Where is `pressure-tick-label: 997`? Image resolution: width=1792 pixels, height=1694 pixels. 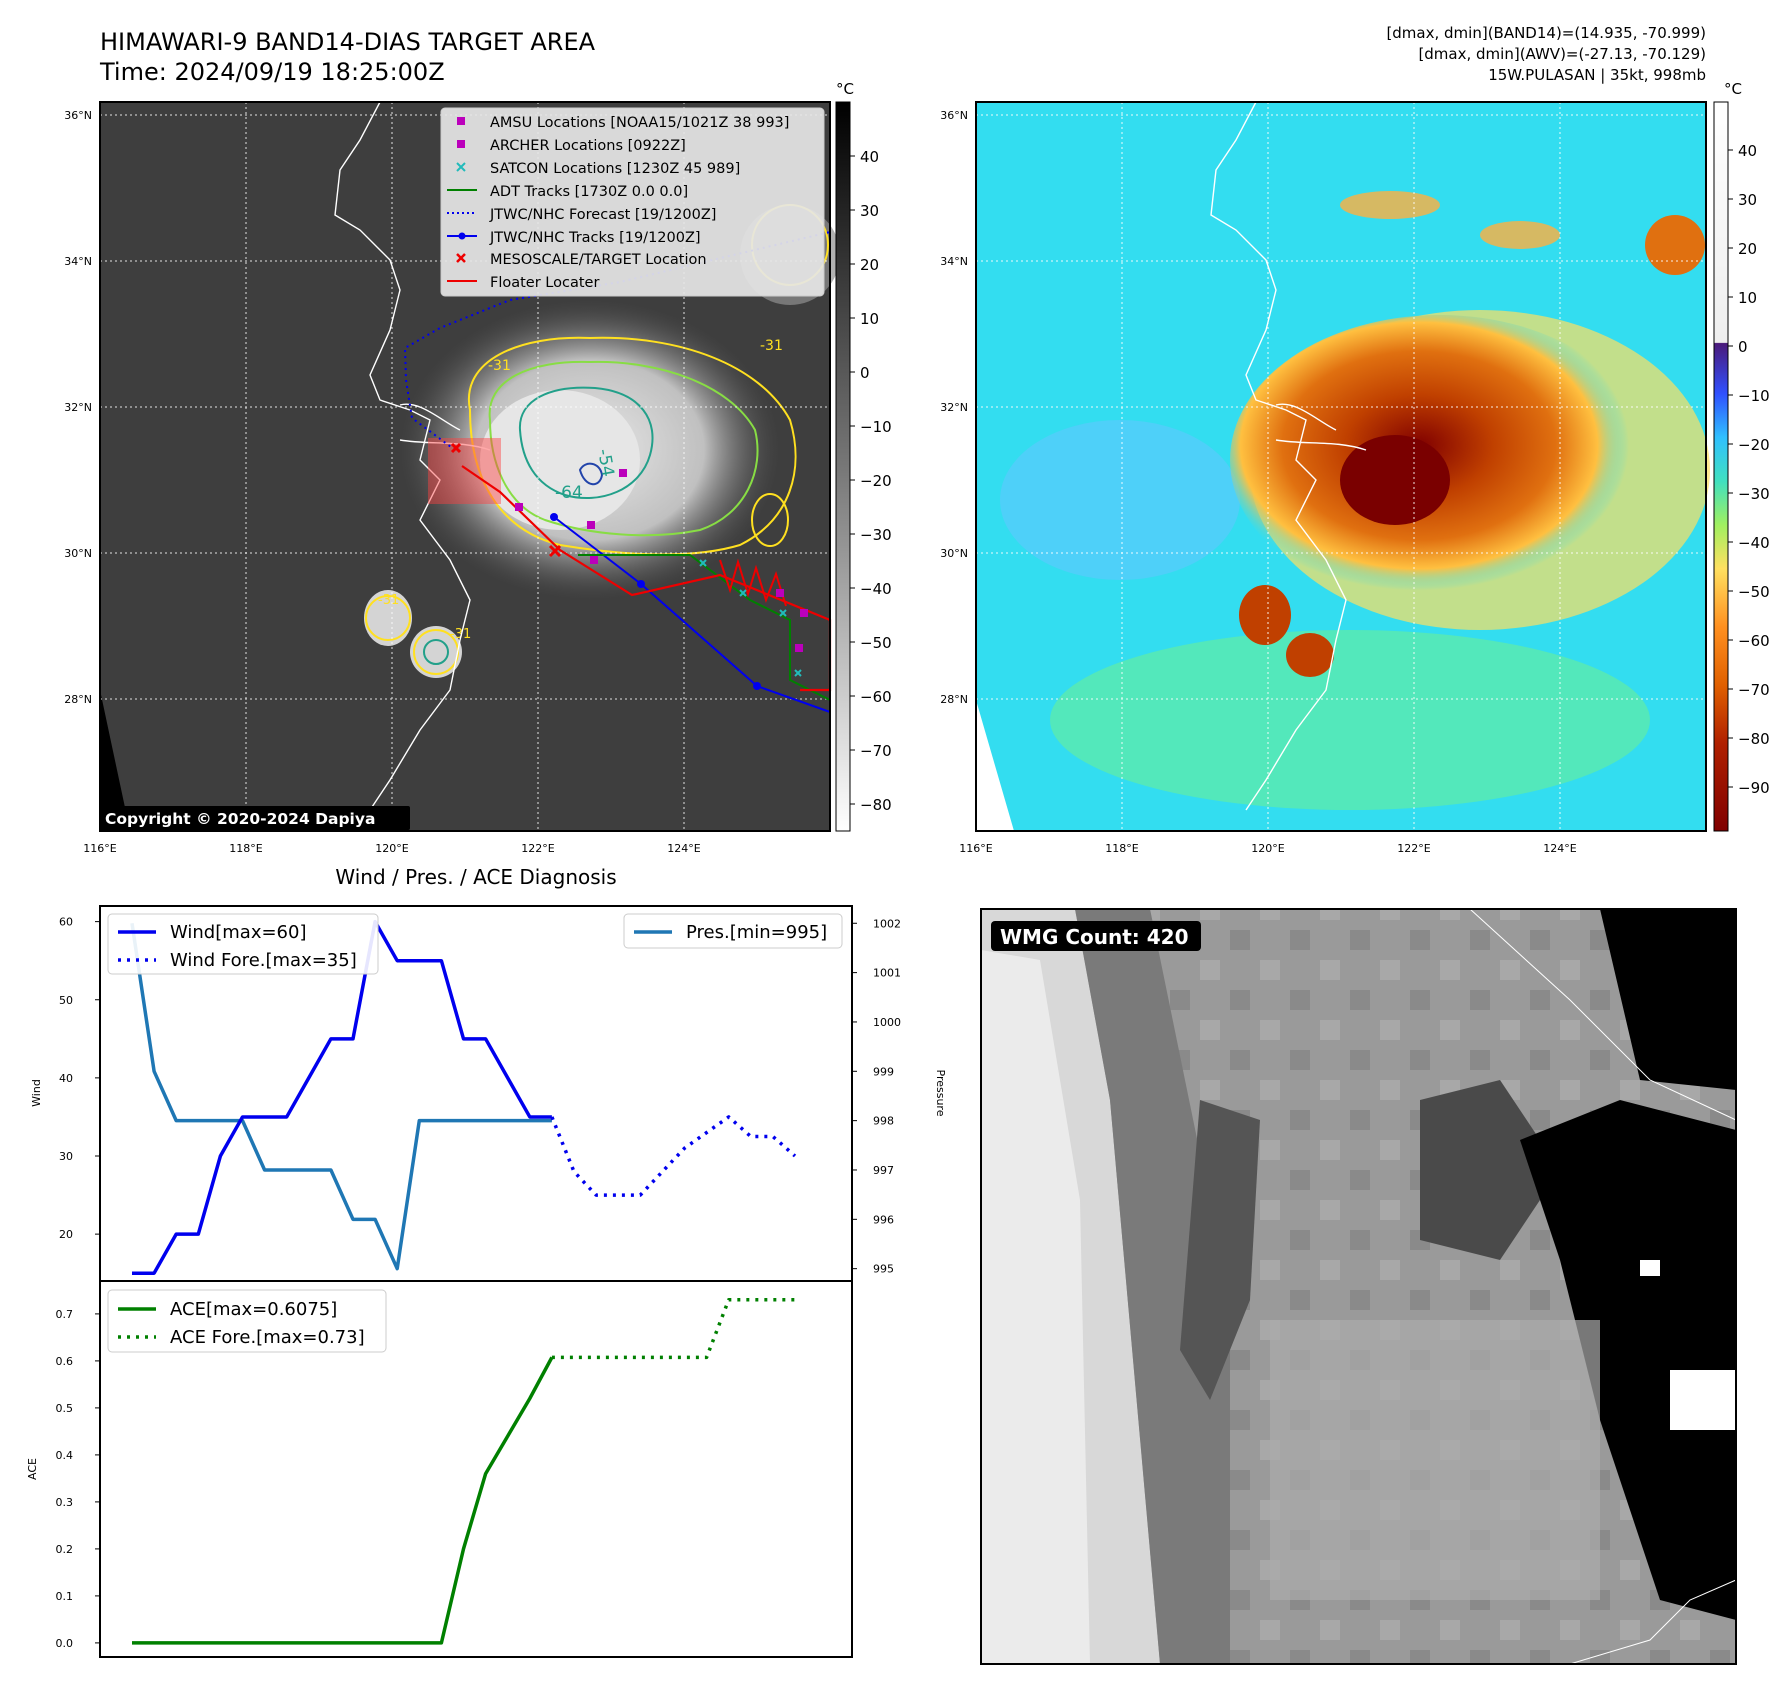
pressure-tick-label: 997 is located at coordinates (883, 1170).